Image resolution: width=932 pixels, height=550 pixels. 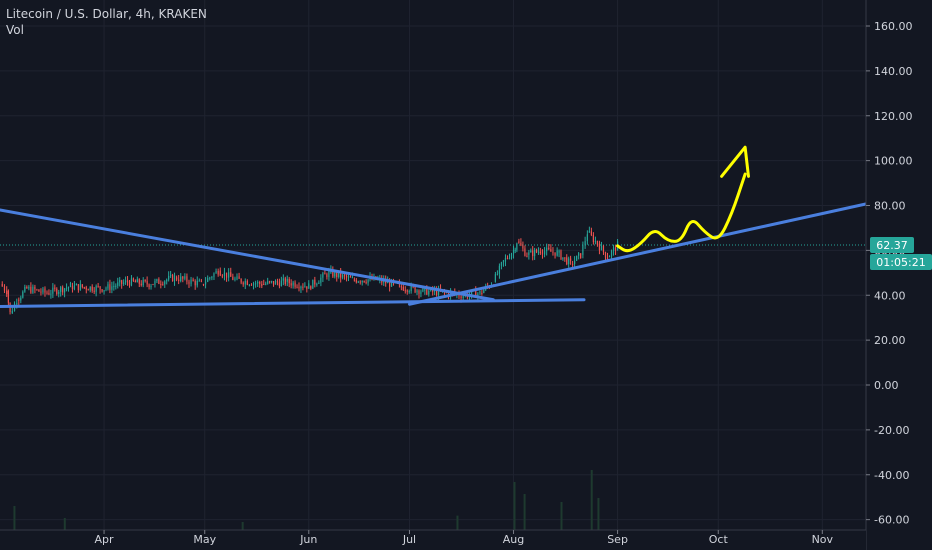 I want to click on time-axis: Apr May Jun Jul Aug Sep Oct Nov, so click(x=433, y=539).